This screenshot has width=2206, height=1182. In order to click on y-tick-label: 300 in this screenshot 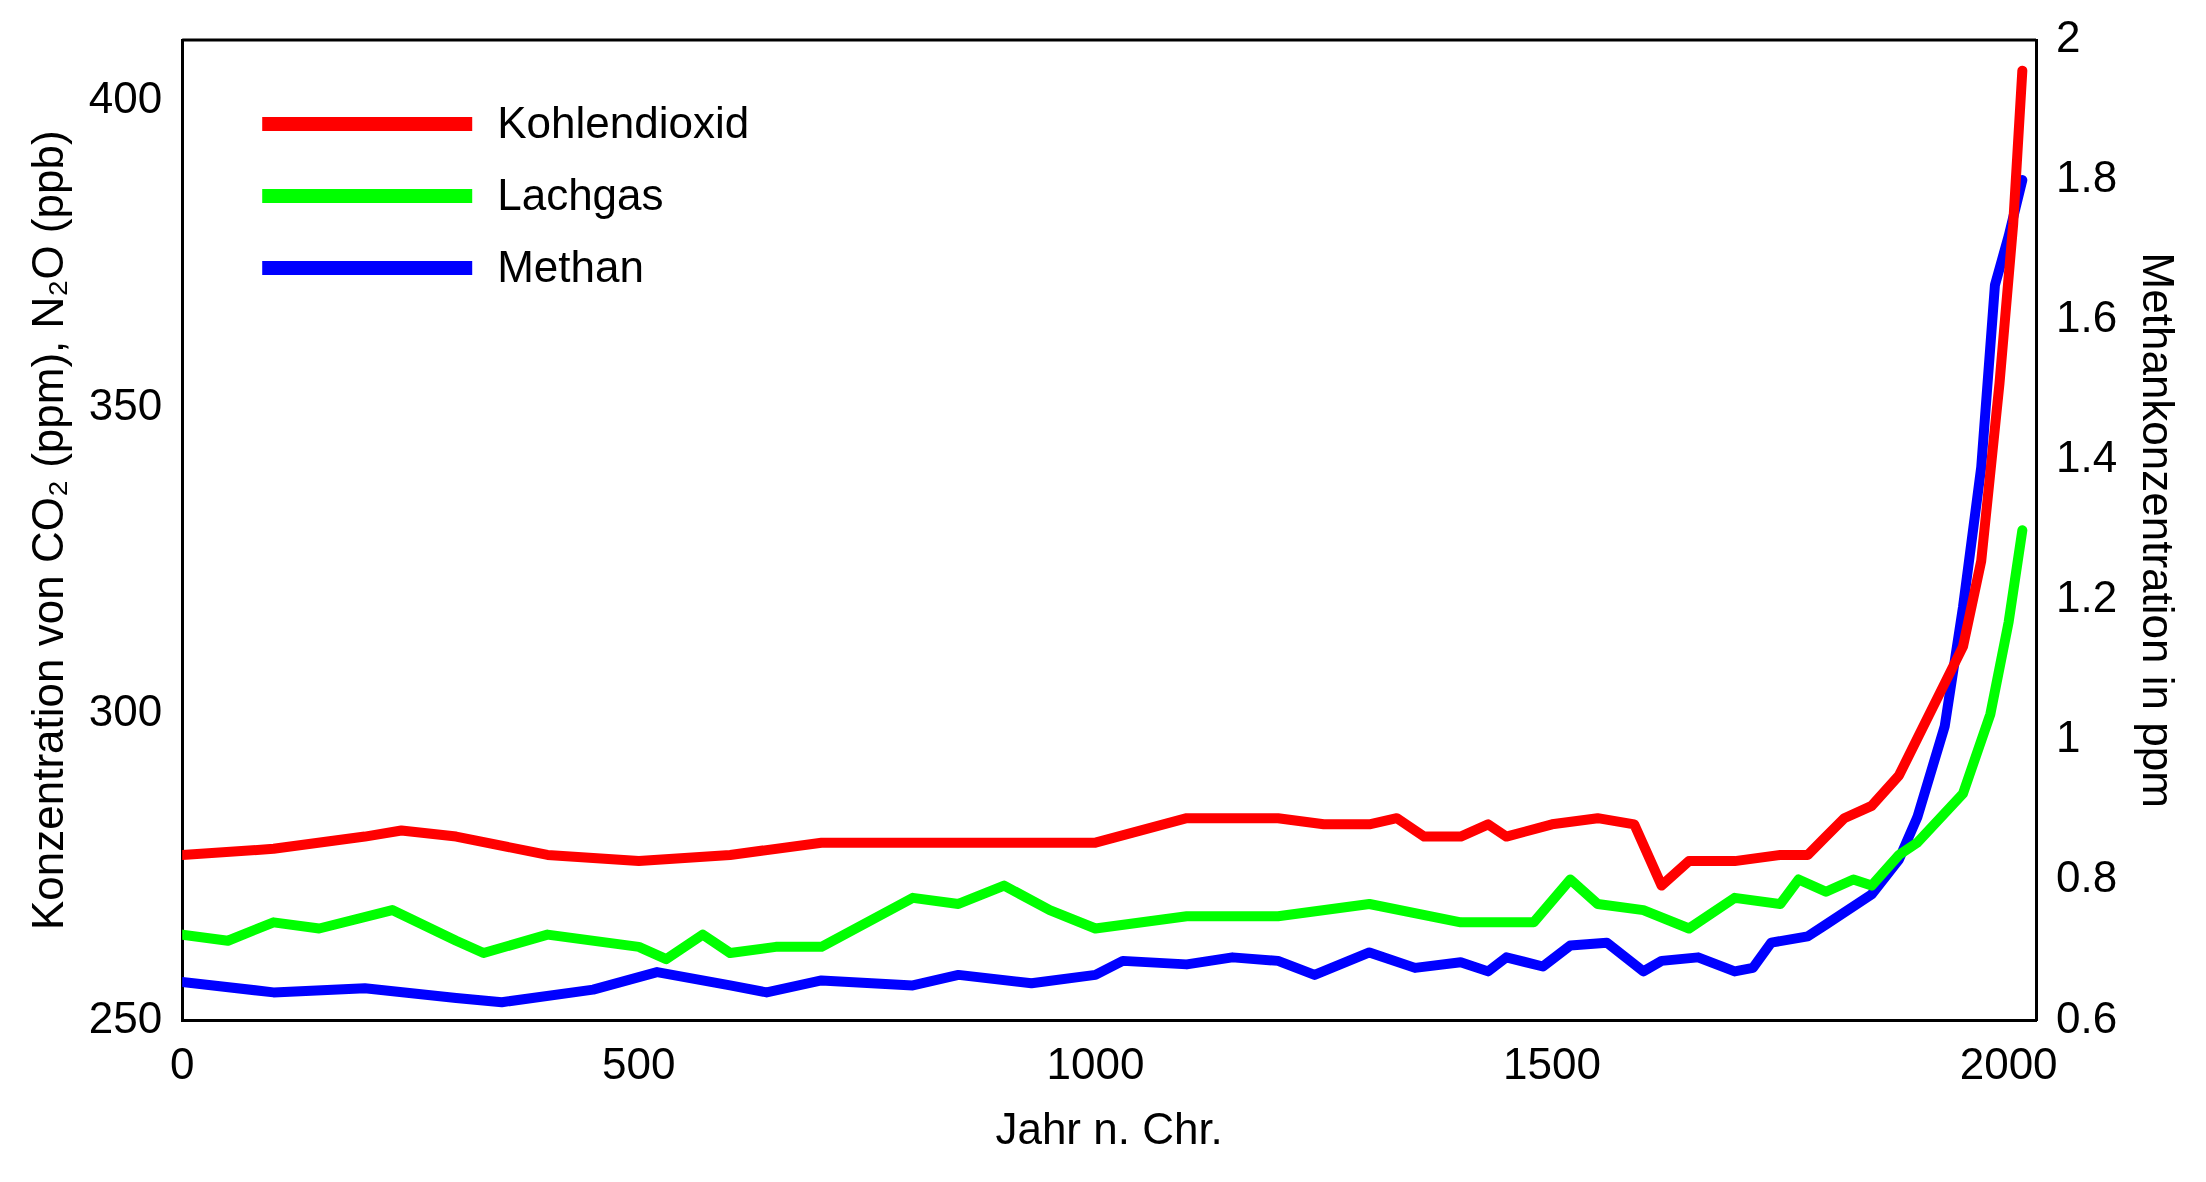, I will do `click(125, 711)`.